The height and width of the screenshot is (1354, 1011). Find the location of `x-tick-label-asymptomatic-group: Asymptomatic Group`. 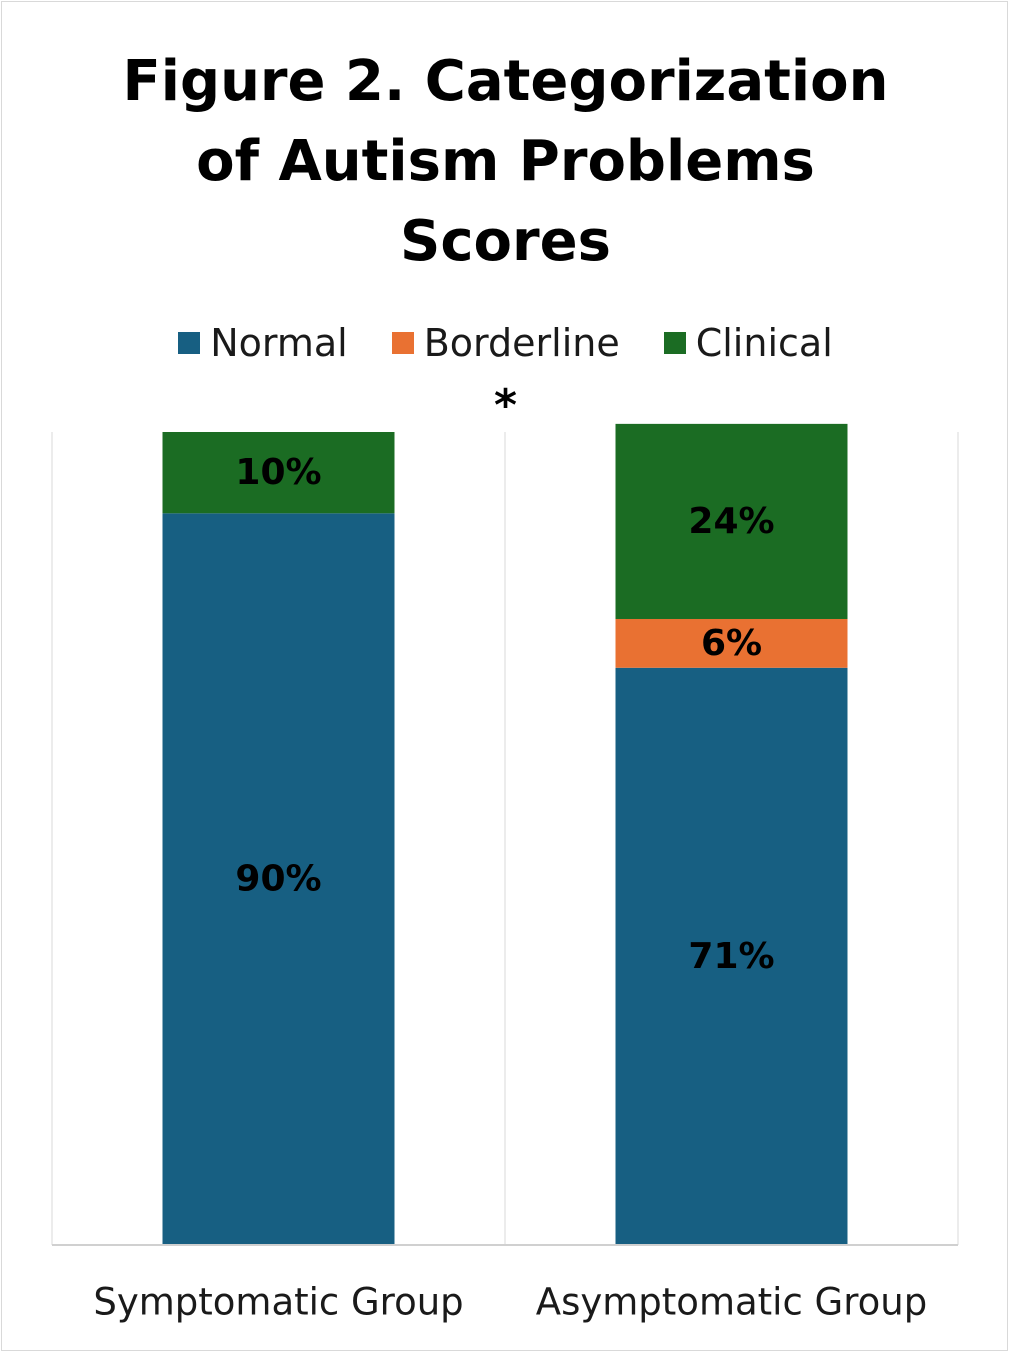

x-tick-label-asymptomatic-group: Asymptomatic Group is located at coordinates (731, 1302).